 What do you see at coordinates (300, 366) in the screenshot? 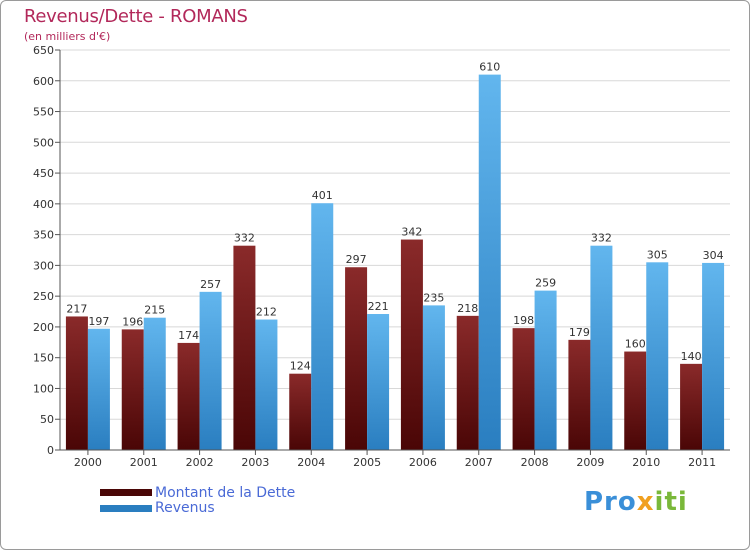
I see `data-label-dette: 124` at bounding box center [300, 366].